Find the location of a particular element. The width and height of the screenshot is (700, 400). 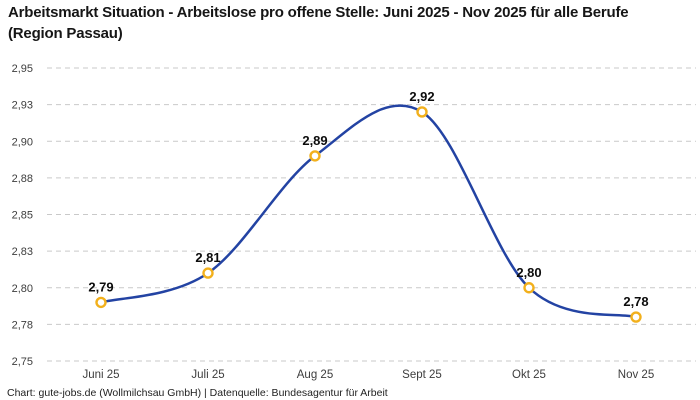

x-tick-label: Nov 25 is located at coordinates (636, 375).